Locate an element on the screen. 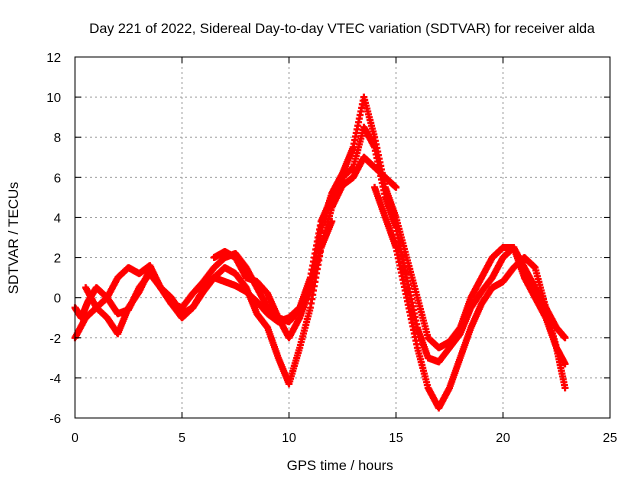  y-tick-label: 6 is located at coordinates (57, 177).